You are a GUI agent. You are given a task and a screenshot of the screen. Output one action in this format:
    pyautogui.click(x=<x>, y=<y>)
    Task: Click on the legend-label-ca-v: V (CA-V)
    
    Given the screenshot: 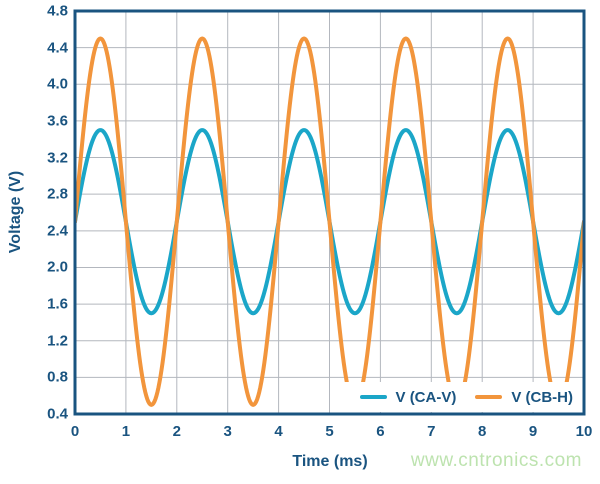 What is the action you would take?
    pyautogui.click(x=426, y=397)
    